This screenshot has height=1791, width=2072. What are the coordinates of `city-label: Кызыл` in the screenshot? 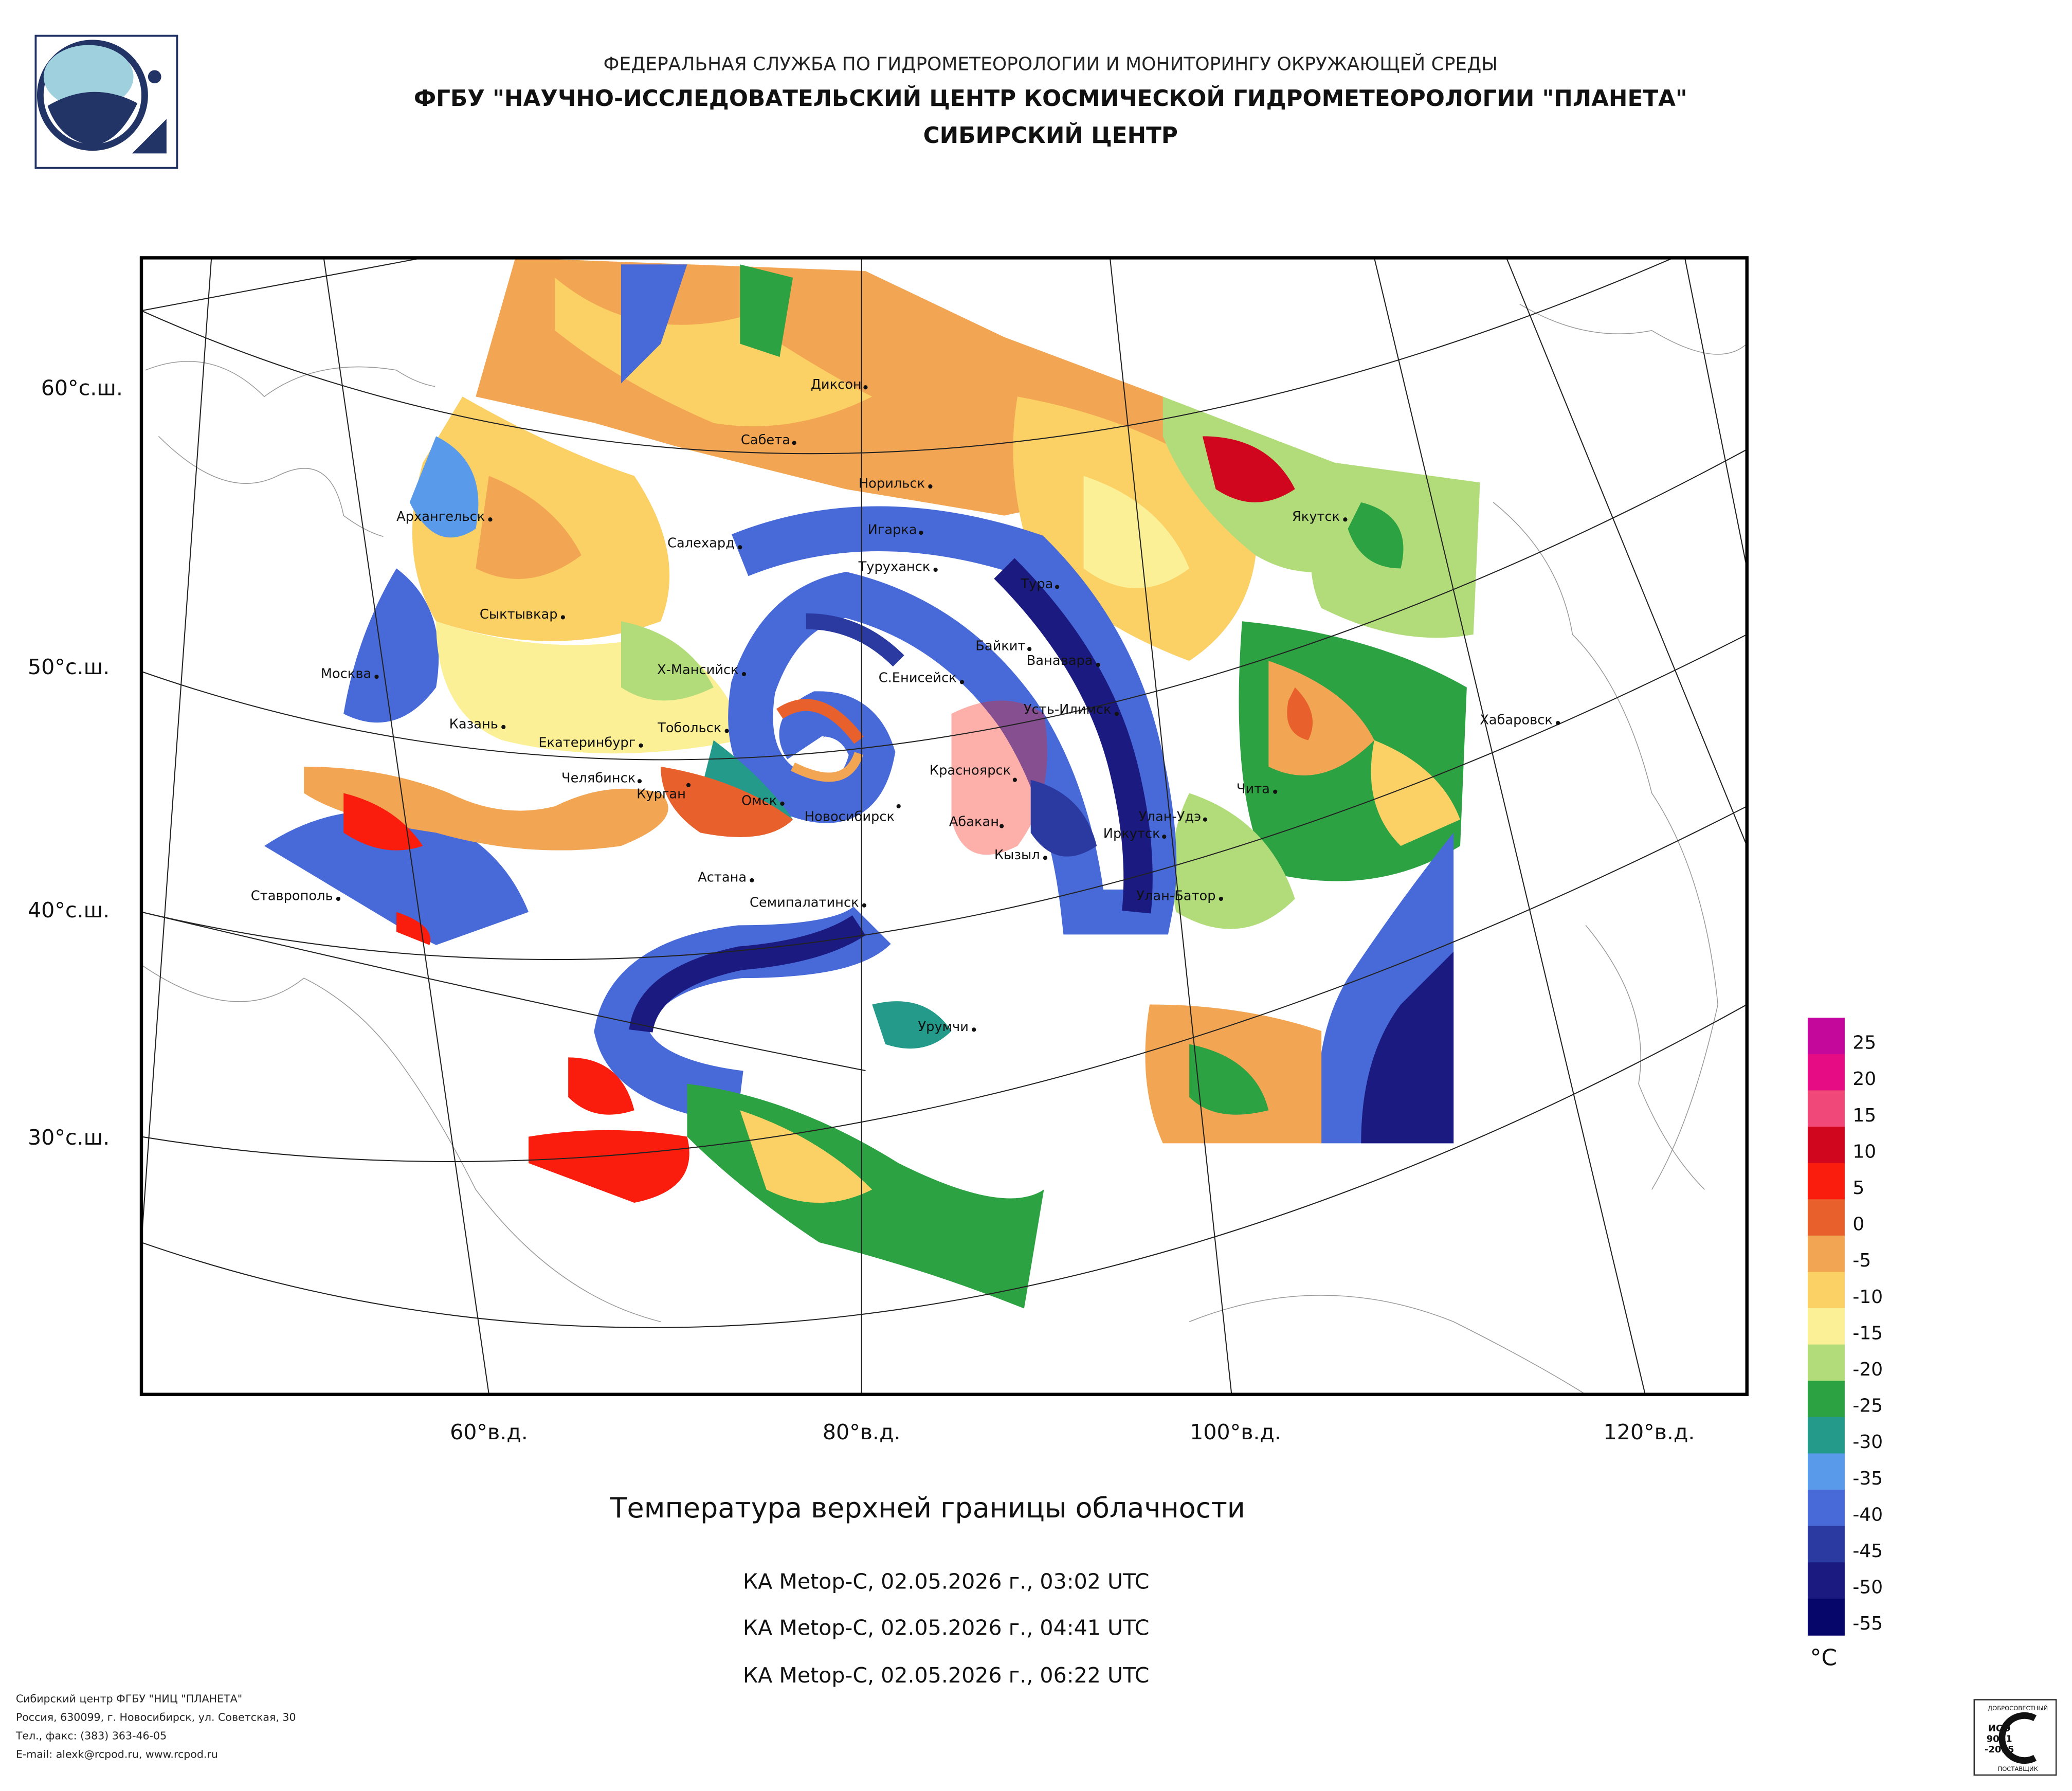 It's located at (1017, 855).